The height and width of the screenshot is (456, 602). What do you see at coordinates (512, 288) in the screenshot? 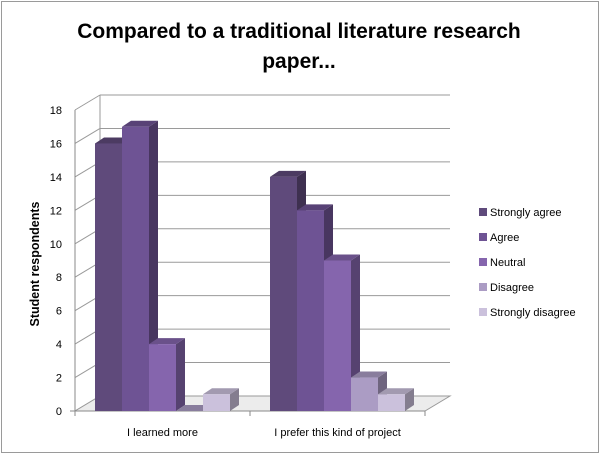
I see `legend-label: Disagree` at bounding box center [512, 288].